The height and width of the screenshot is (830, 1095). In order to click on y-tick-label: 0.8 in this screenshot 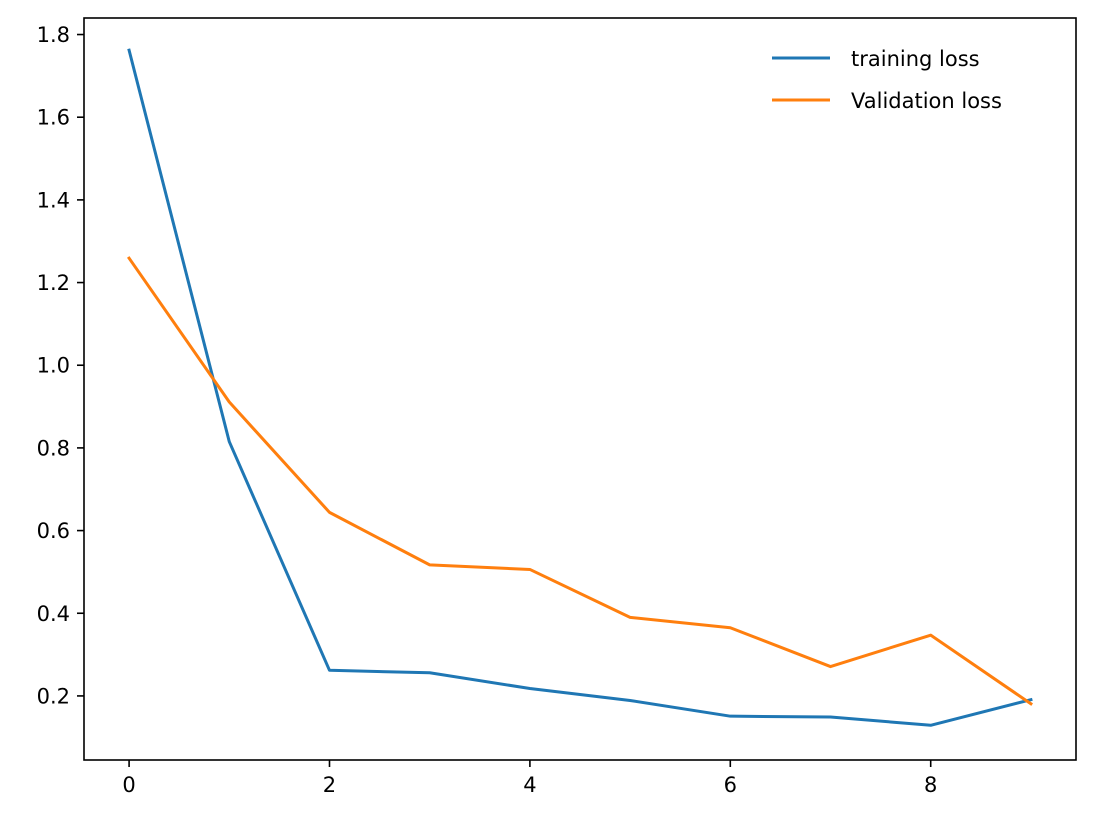, I will do `click(53, 448)`.